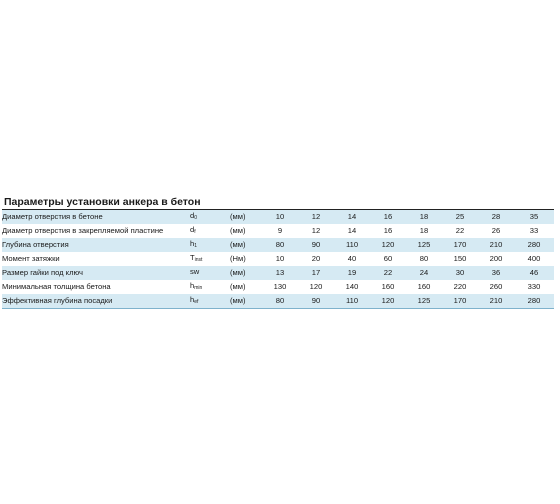  Describe the element at coordinates (96, 217) in the screenshot. I see `parameter-name: Диаметр отверстия в бетоне` at that location.